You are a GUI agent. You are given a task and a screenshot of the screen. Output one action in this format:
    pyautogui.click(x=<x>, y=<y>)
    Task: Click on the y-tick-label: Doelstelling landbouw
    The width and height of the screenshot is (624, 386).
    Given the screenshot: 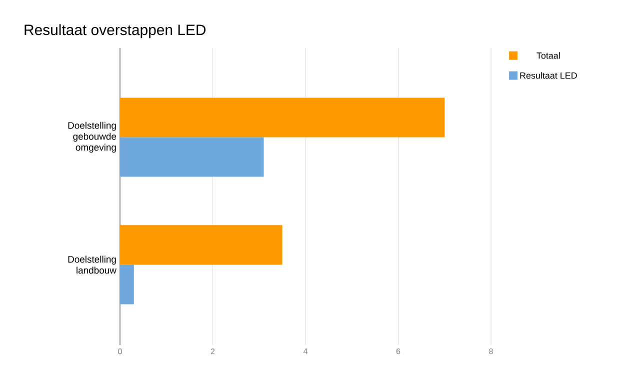 What is the action you would take?
    pyautogui.click(x=92, y=265)
    